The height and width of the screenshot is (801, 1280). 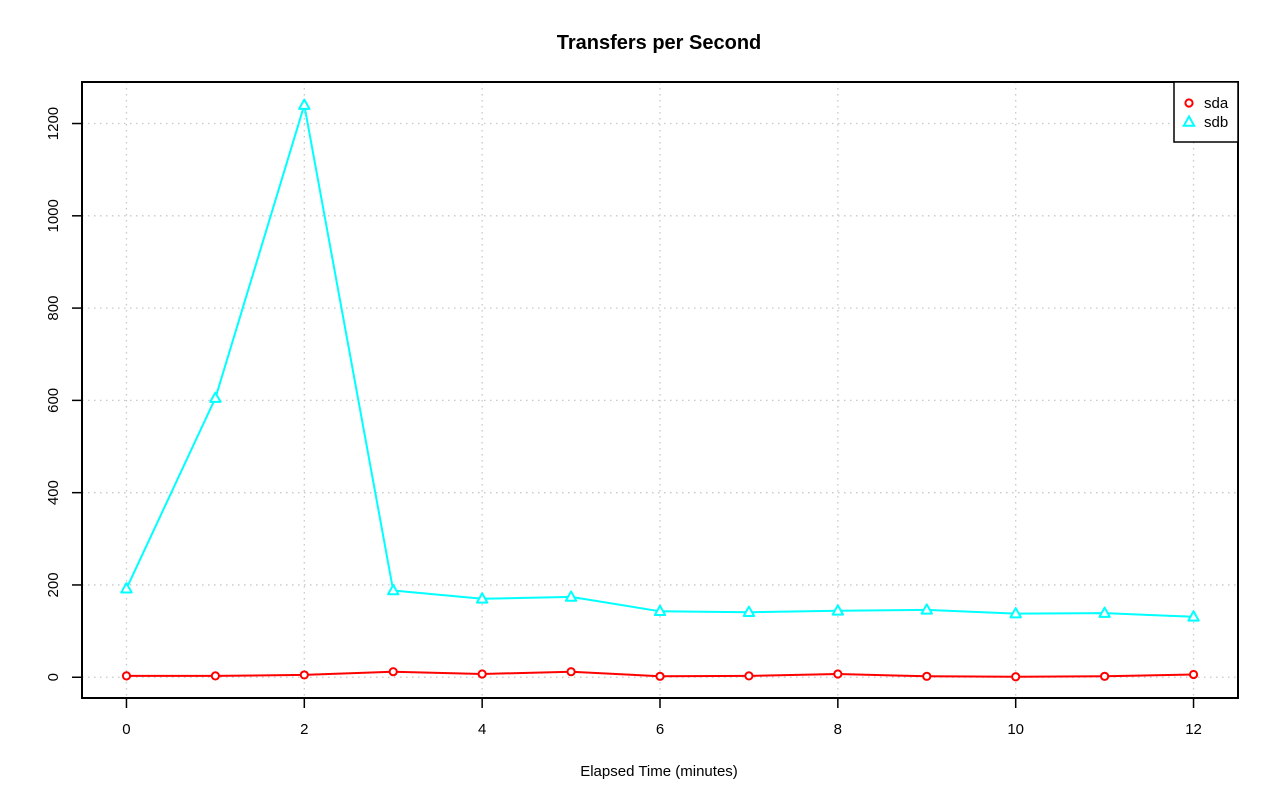 What do you see at coordinates (1189, 120) in the screenshot?
I see `legend-marker-sdb` at bounding box center [1189, 120].